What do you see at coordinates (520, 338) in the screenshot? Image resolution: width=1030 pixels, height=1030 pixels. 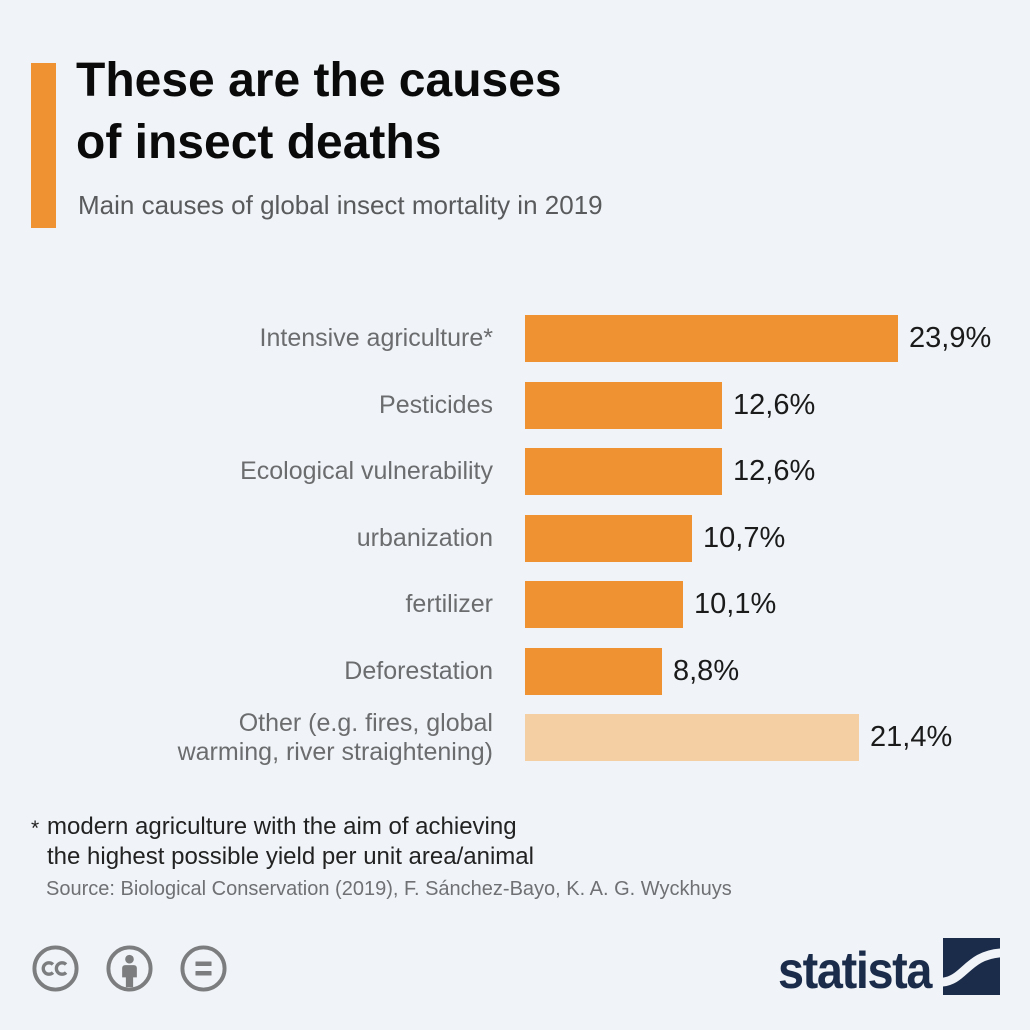 I see `chart-row: Intensive agriculture* 23,9%` at bounding box center [520, 338].